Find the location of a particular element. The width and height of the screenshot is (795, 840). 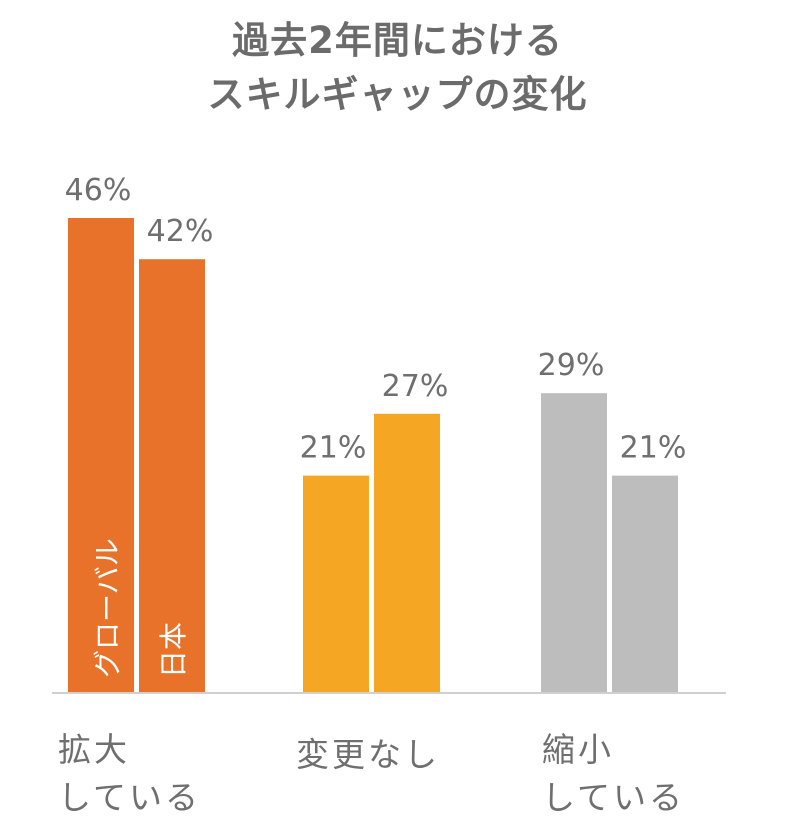

category-label-no-change: 変更なし is located at coordinates (368, 755).